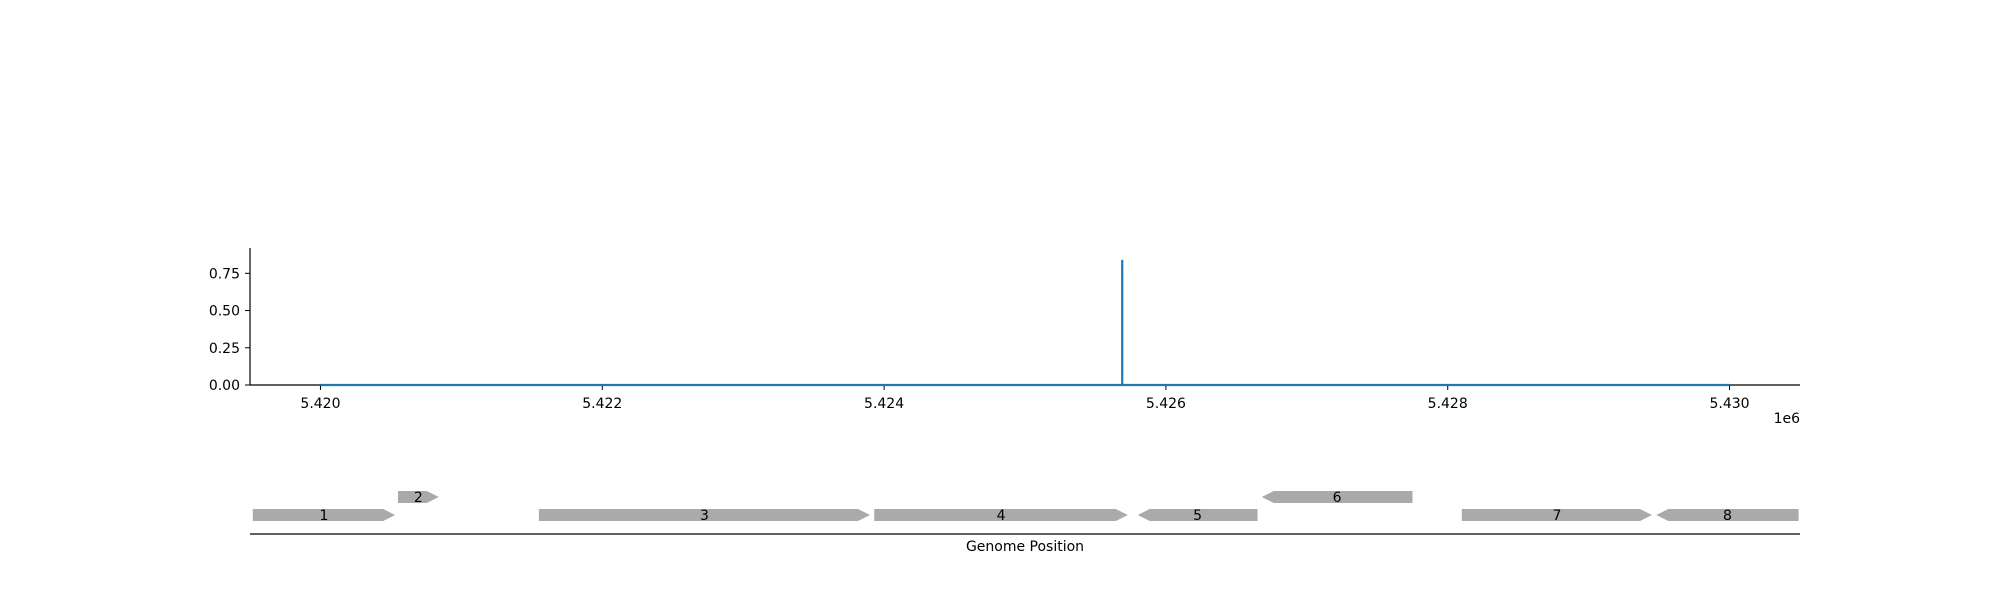 Image resolution: width=2000 pixels, height=600 pixels. I want to click on gene-feature-label: 4, so click(1001, 516).